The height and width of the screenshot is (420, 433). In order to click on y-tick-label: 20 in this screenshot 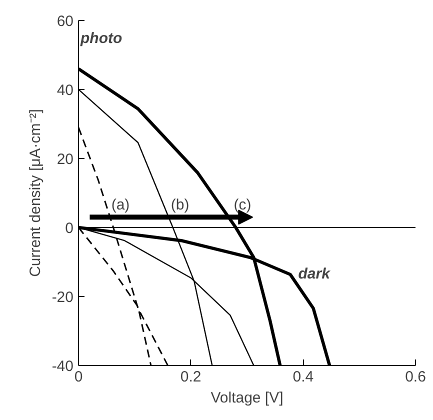, I will do `click(65, 159)`.